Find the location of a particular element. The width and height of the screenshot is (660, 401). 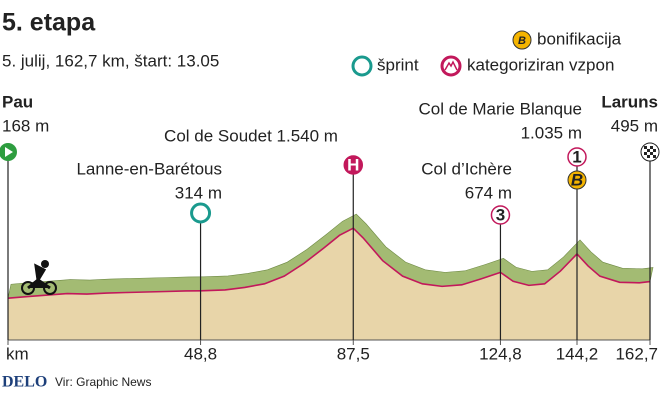

subtitle: 5. julij, 162,7 km, štart: 13.05 is located at coordinates (110, 60).